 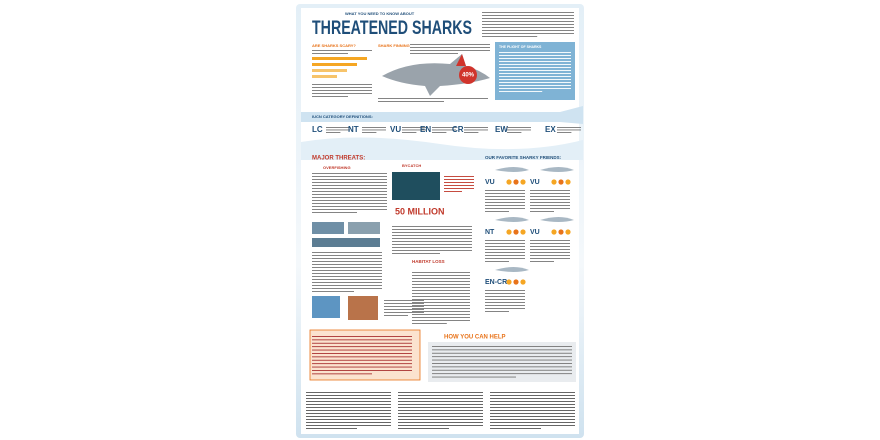 I want to click on photo, so click(x=346, y=242).